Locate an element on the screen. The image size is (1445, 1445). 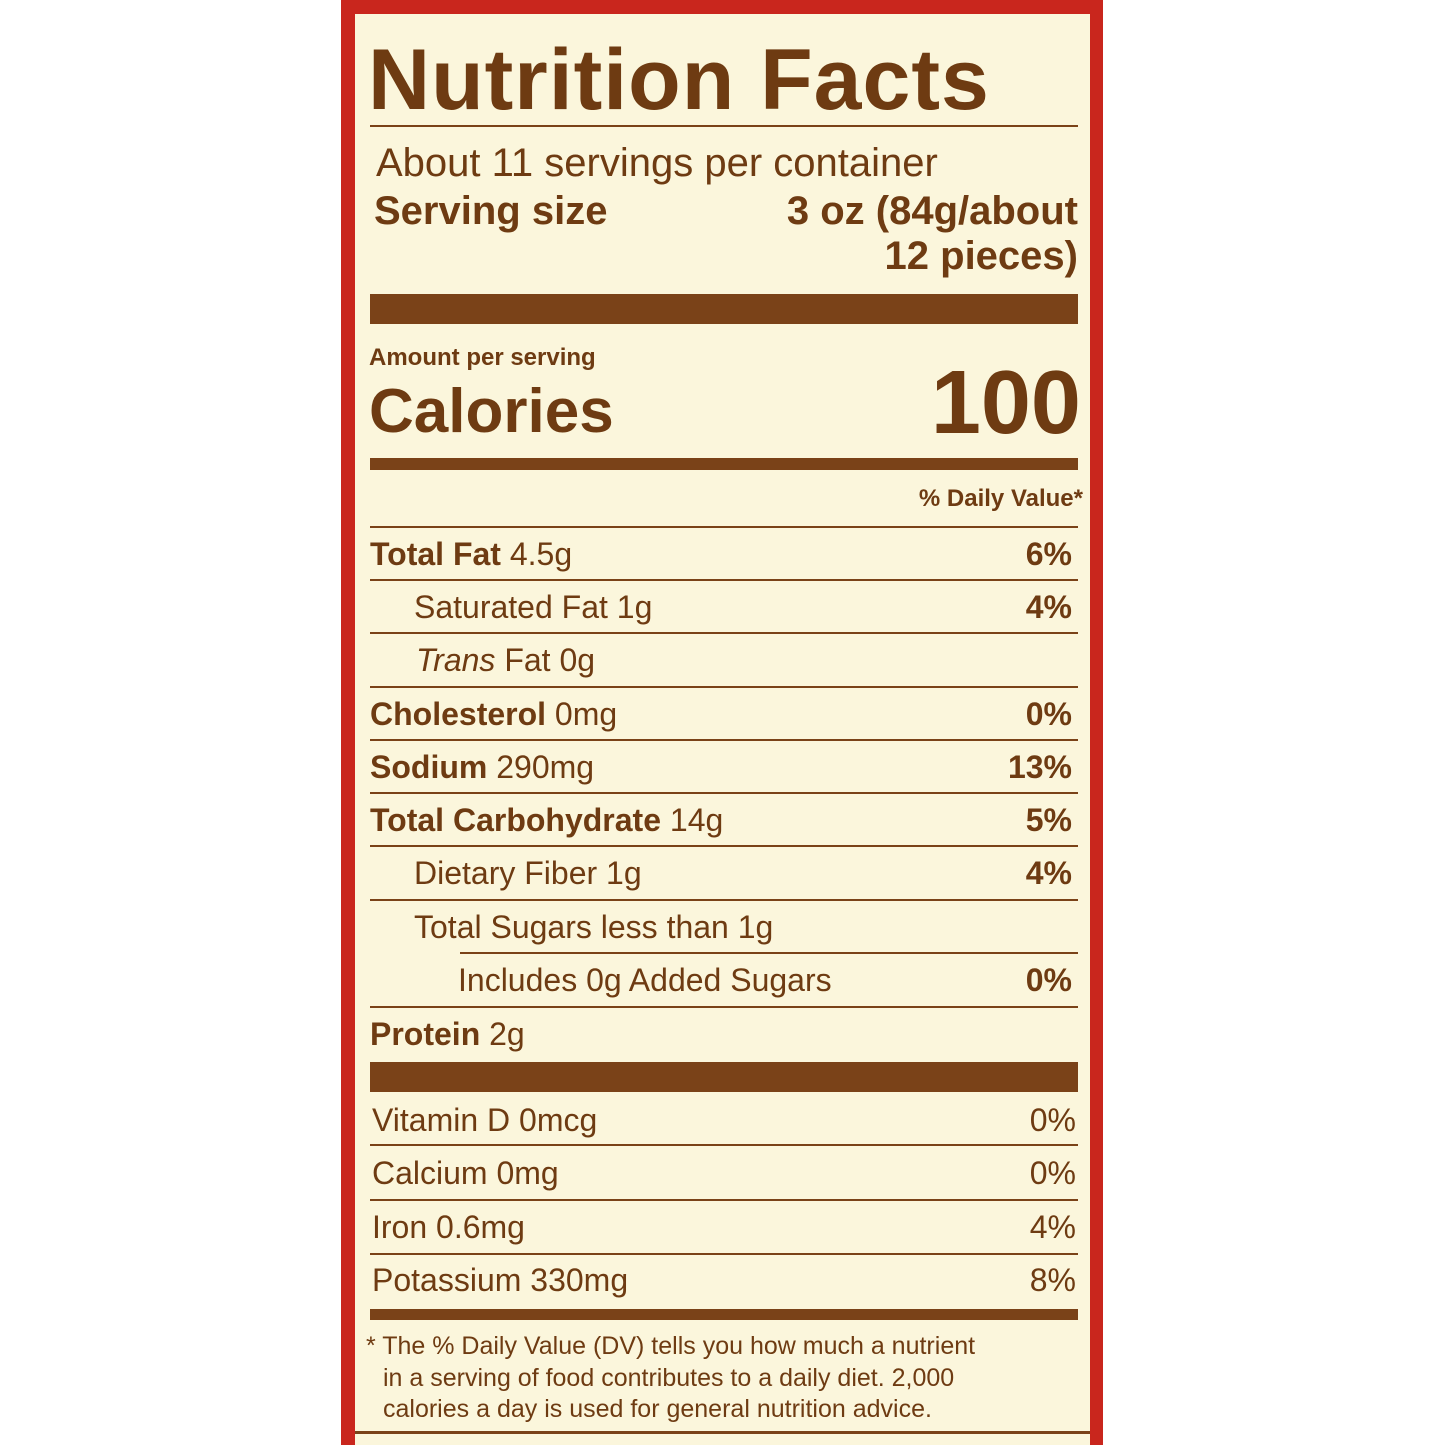
nutrient-row-total-carbohydrate: Total Carbohydrate 14g 5% is located at coordinates (721, 820).